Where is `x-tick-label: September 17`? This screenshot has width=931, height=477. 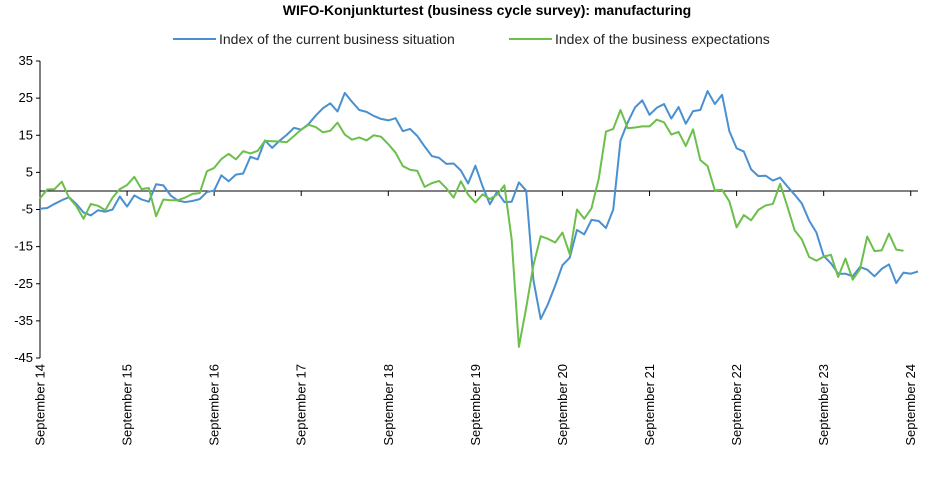 x-tick-label: September 17 is located at coordinates (301, 405).